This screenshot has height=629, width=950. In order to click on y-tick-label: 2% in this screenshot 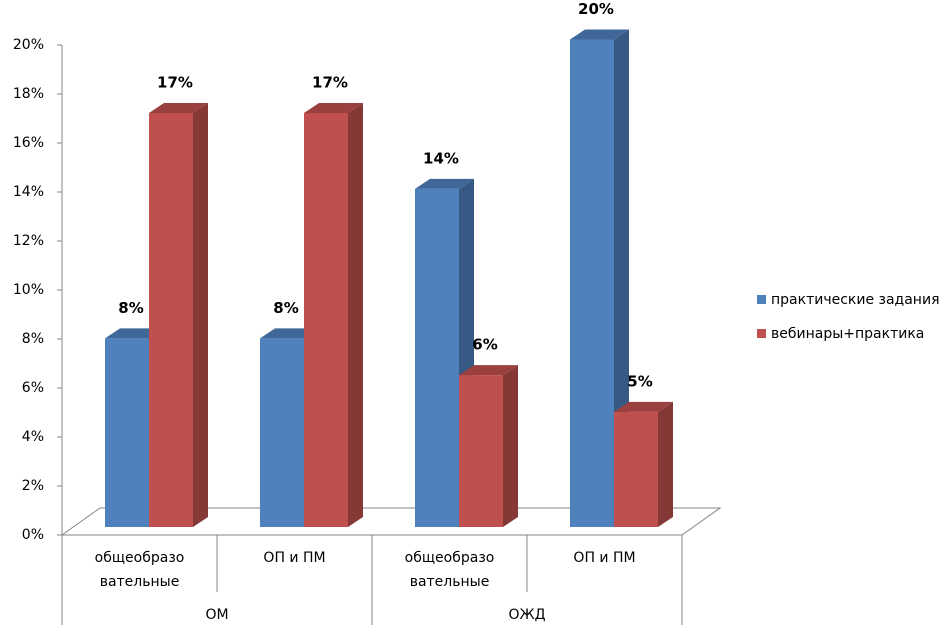, I will do `click(33, 486)`.